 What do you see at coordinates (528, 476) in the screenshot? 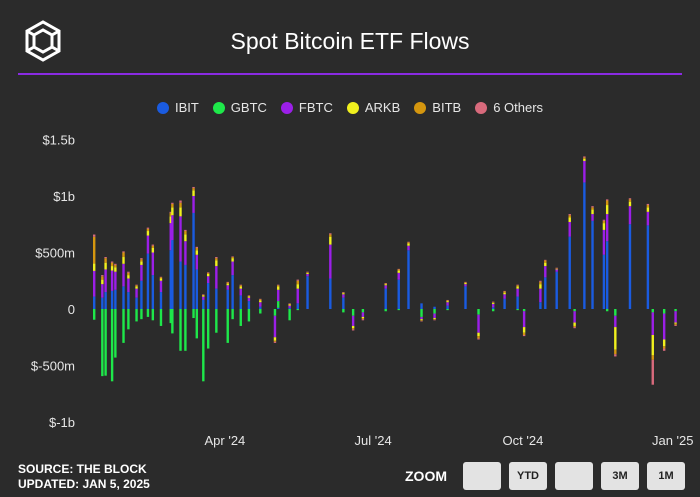
I see `zoom-button-ytd: YTD` at bounding box center [528, 476].